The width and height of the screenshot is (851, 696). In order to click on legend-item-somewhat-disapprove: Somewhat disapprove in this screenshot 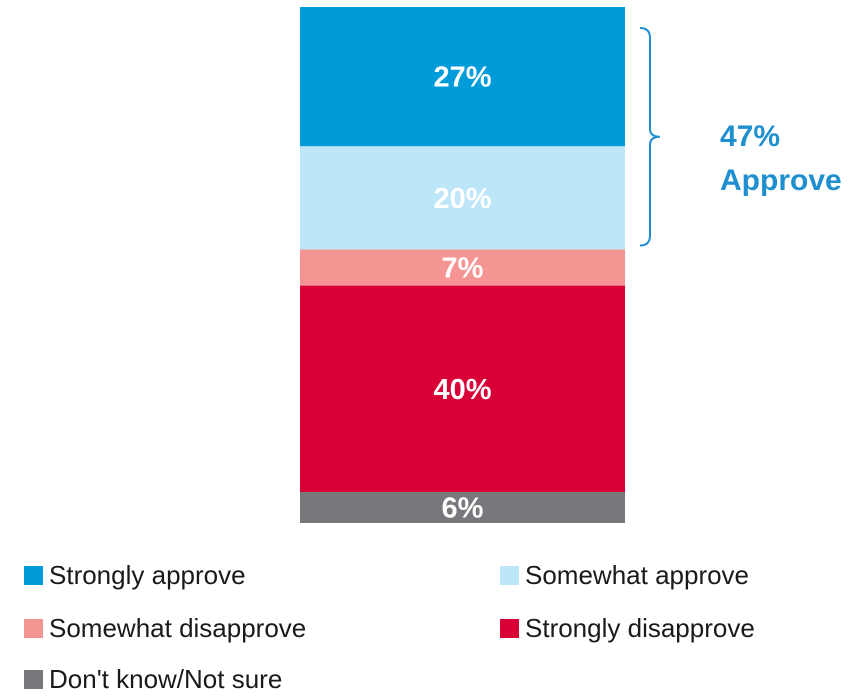, I will do `click(165, 628)`.